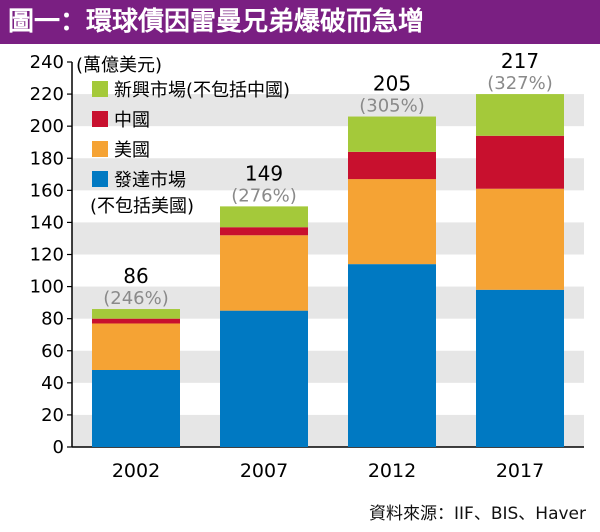  Describe the element at coordinates (142, 206) in the screenshot. I see `legend-label: (不包括美國)` at that location.